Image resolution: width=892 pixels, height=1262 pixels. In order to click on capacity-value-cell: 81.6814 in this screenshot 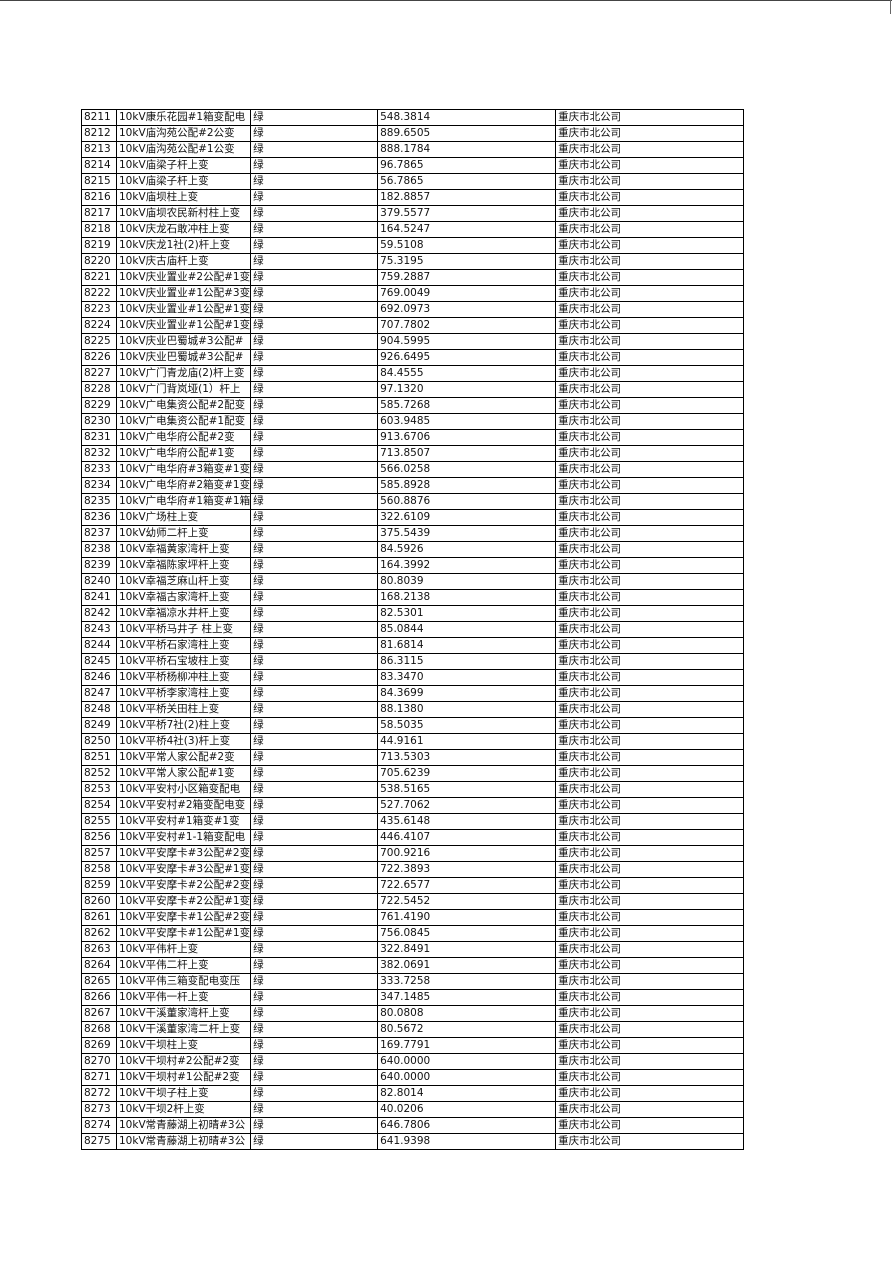, I will do `click(467, 645)`.